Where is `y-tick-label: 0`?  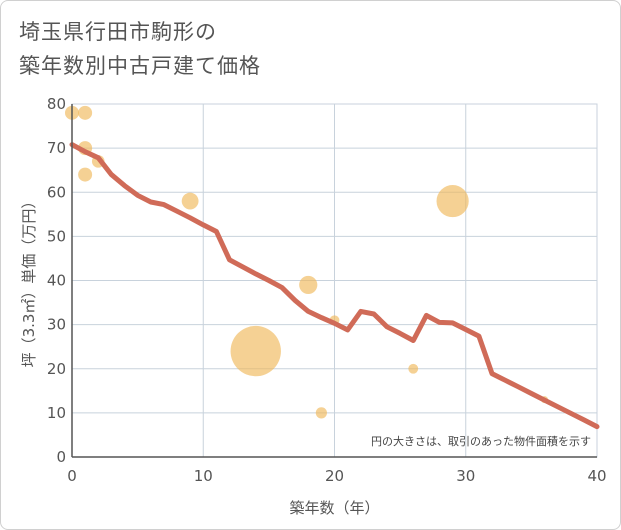
y-tick-label: 0 is located at coordinates (61, 457).